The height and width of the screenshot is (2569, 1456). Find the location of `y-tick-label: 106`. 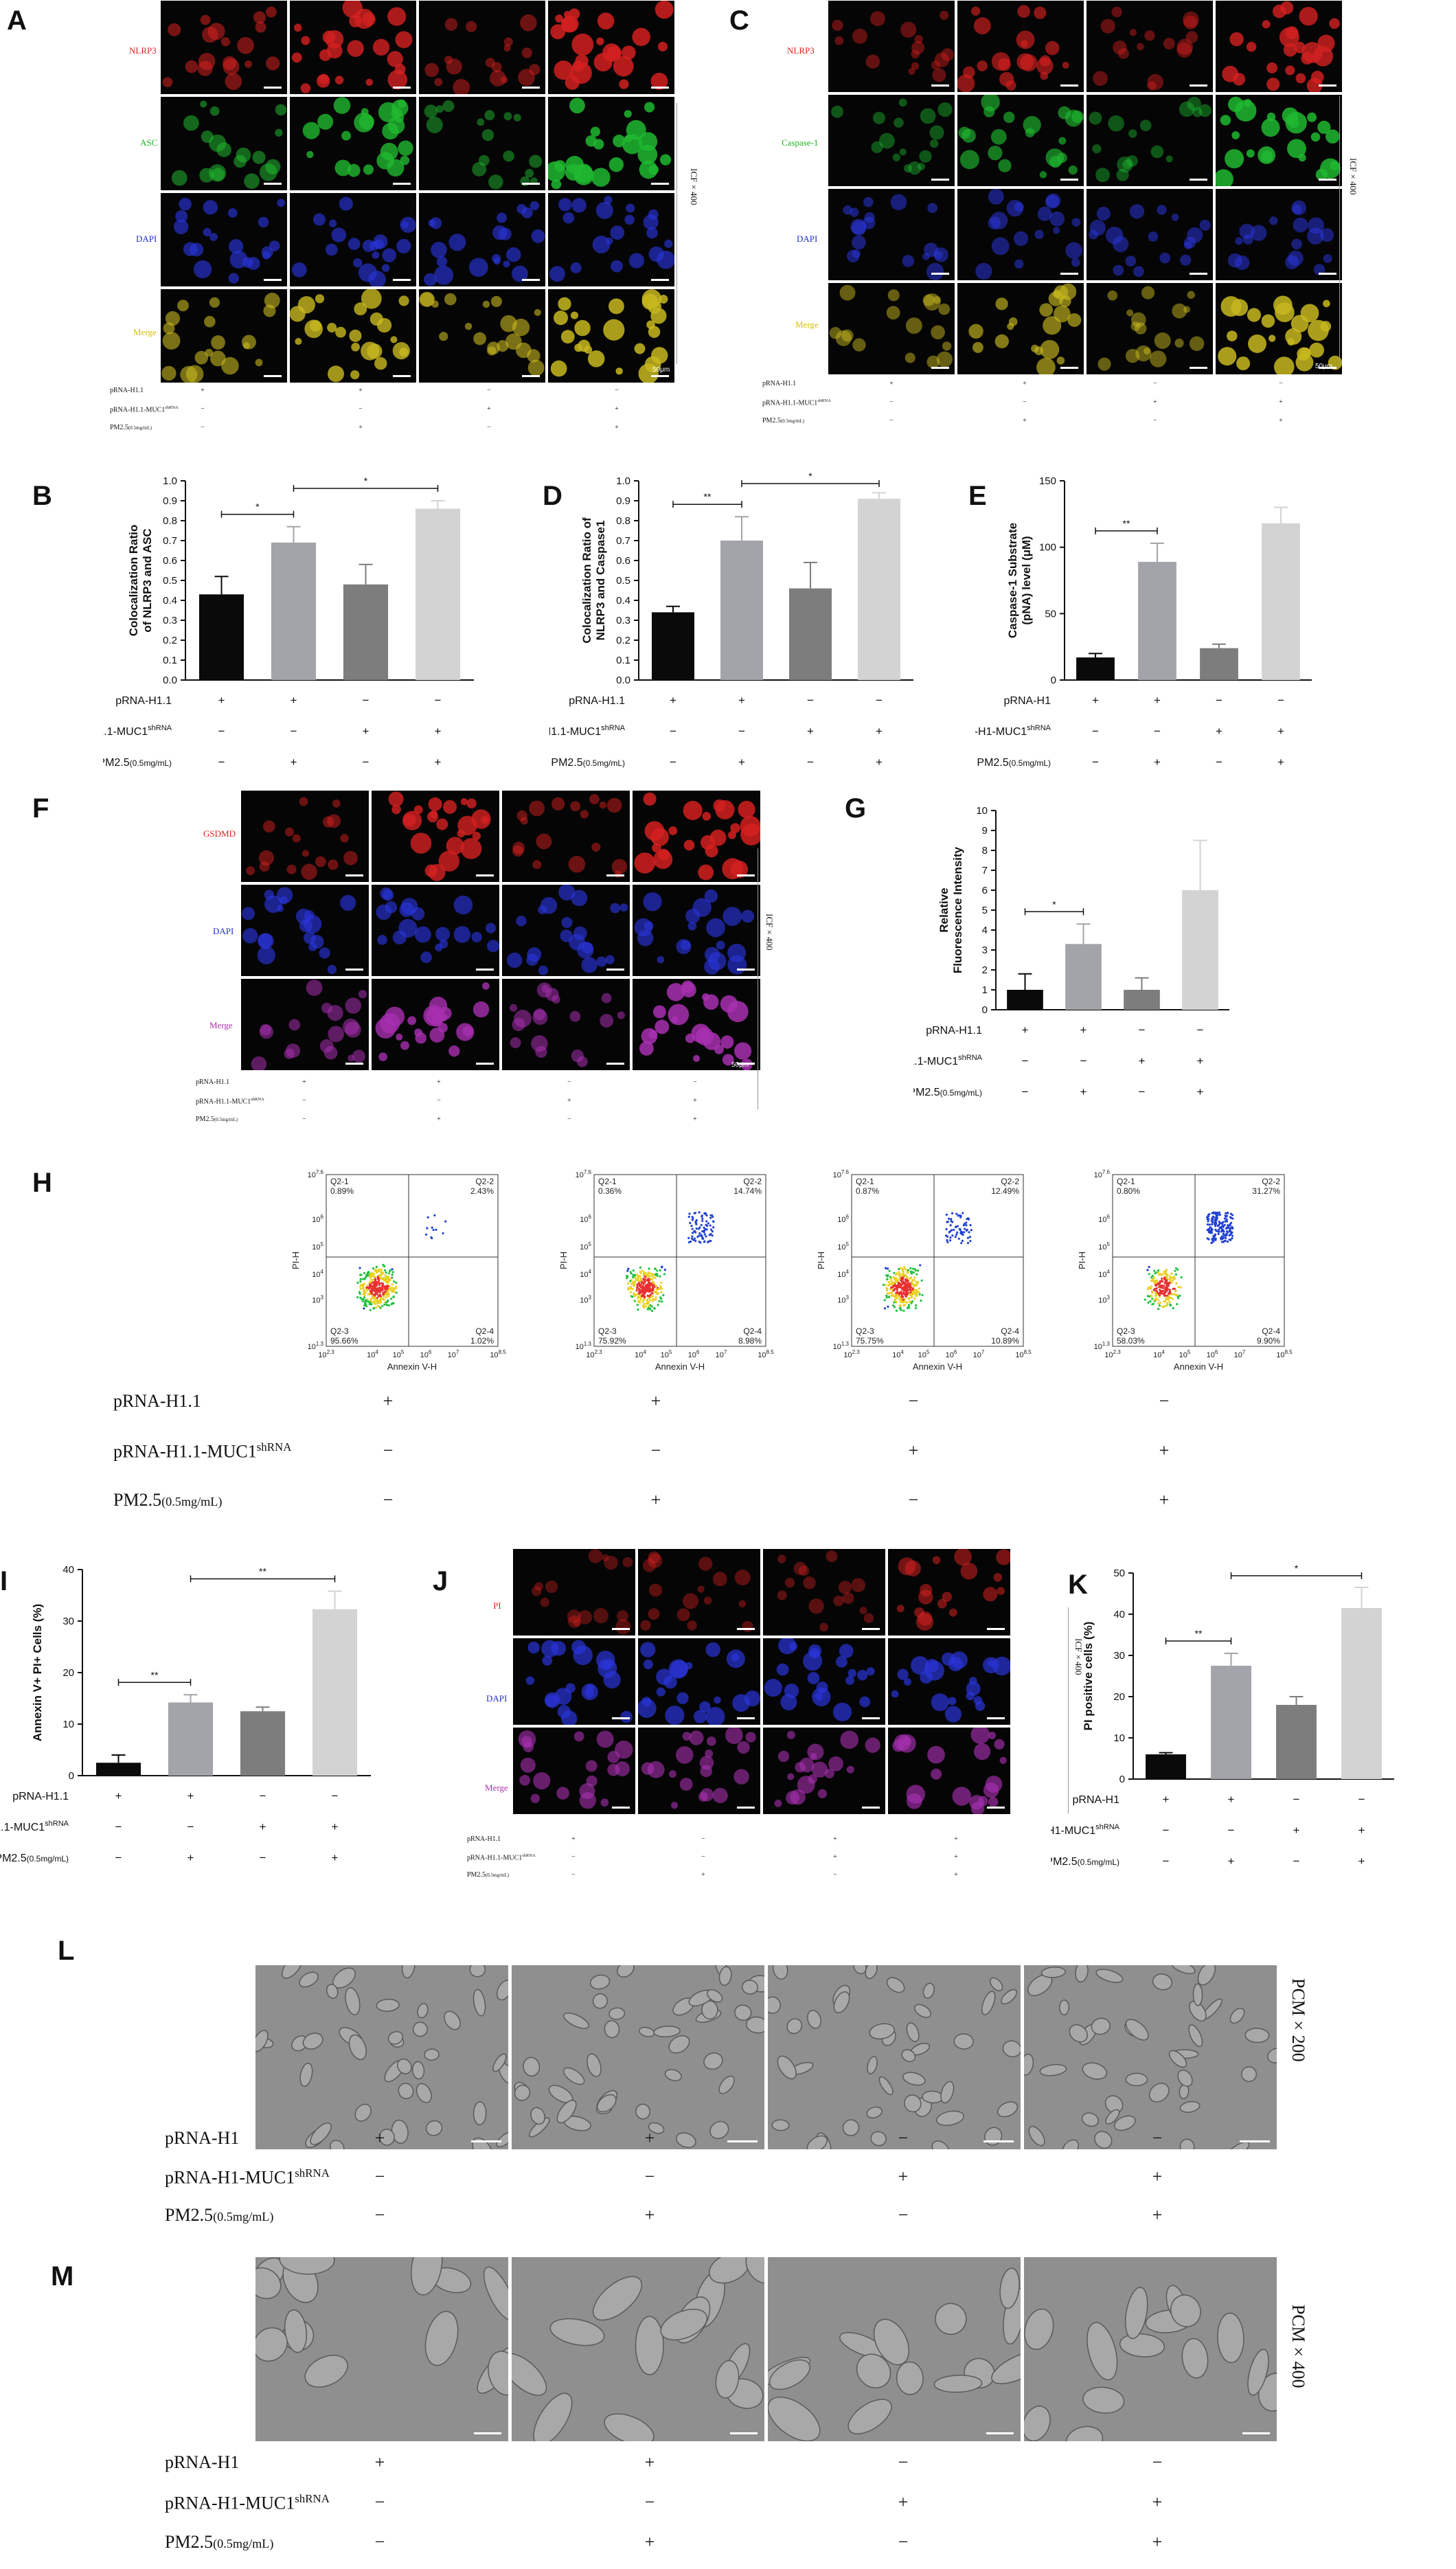

y-tick-label: 106 is located at coordinates (585, 1219).